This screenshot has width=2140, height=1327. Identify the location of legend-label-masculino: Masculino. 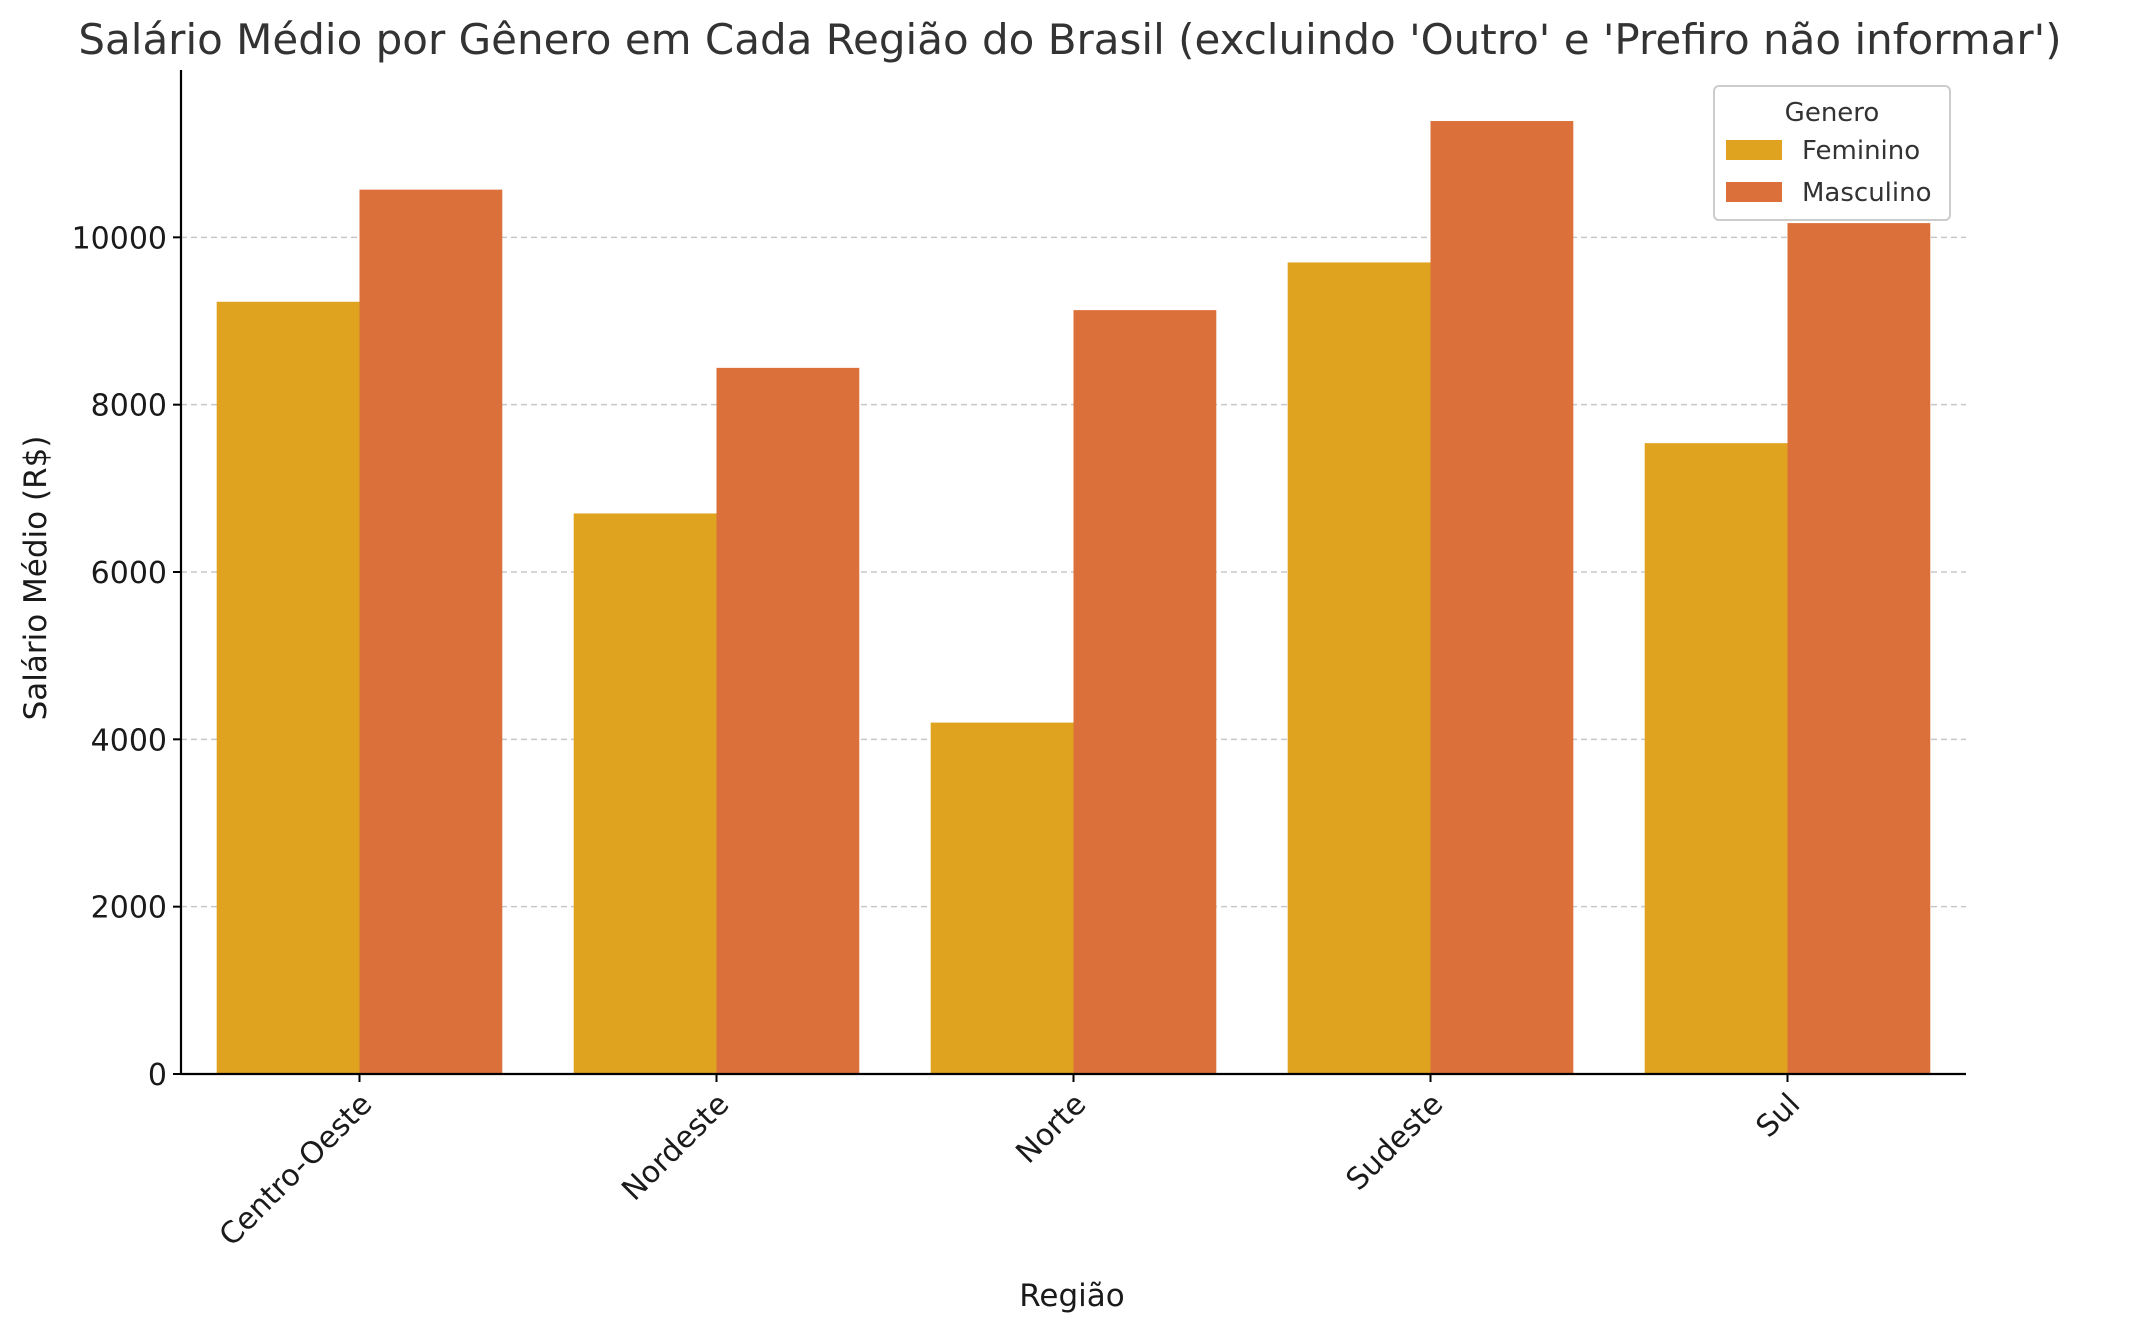
(1867, 193).